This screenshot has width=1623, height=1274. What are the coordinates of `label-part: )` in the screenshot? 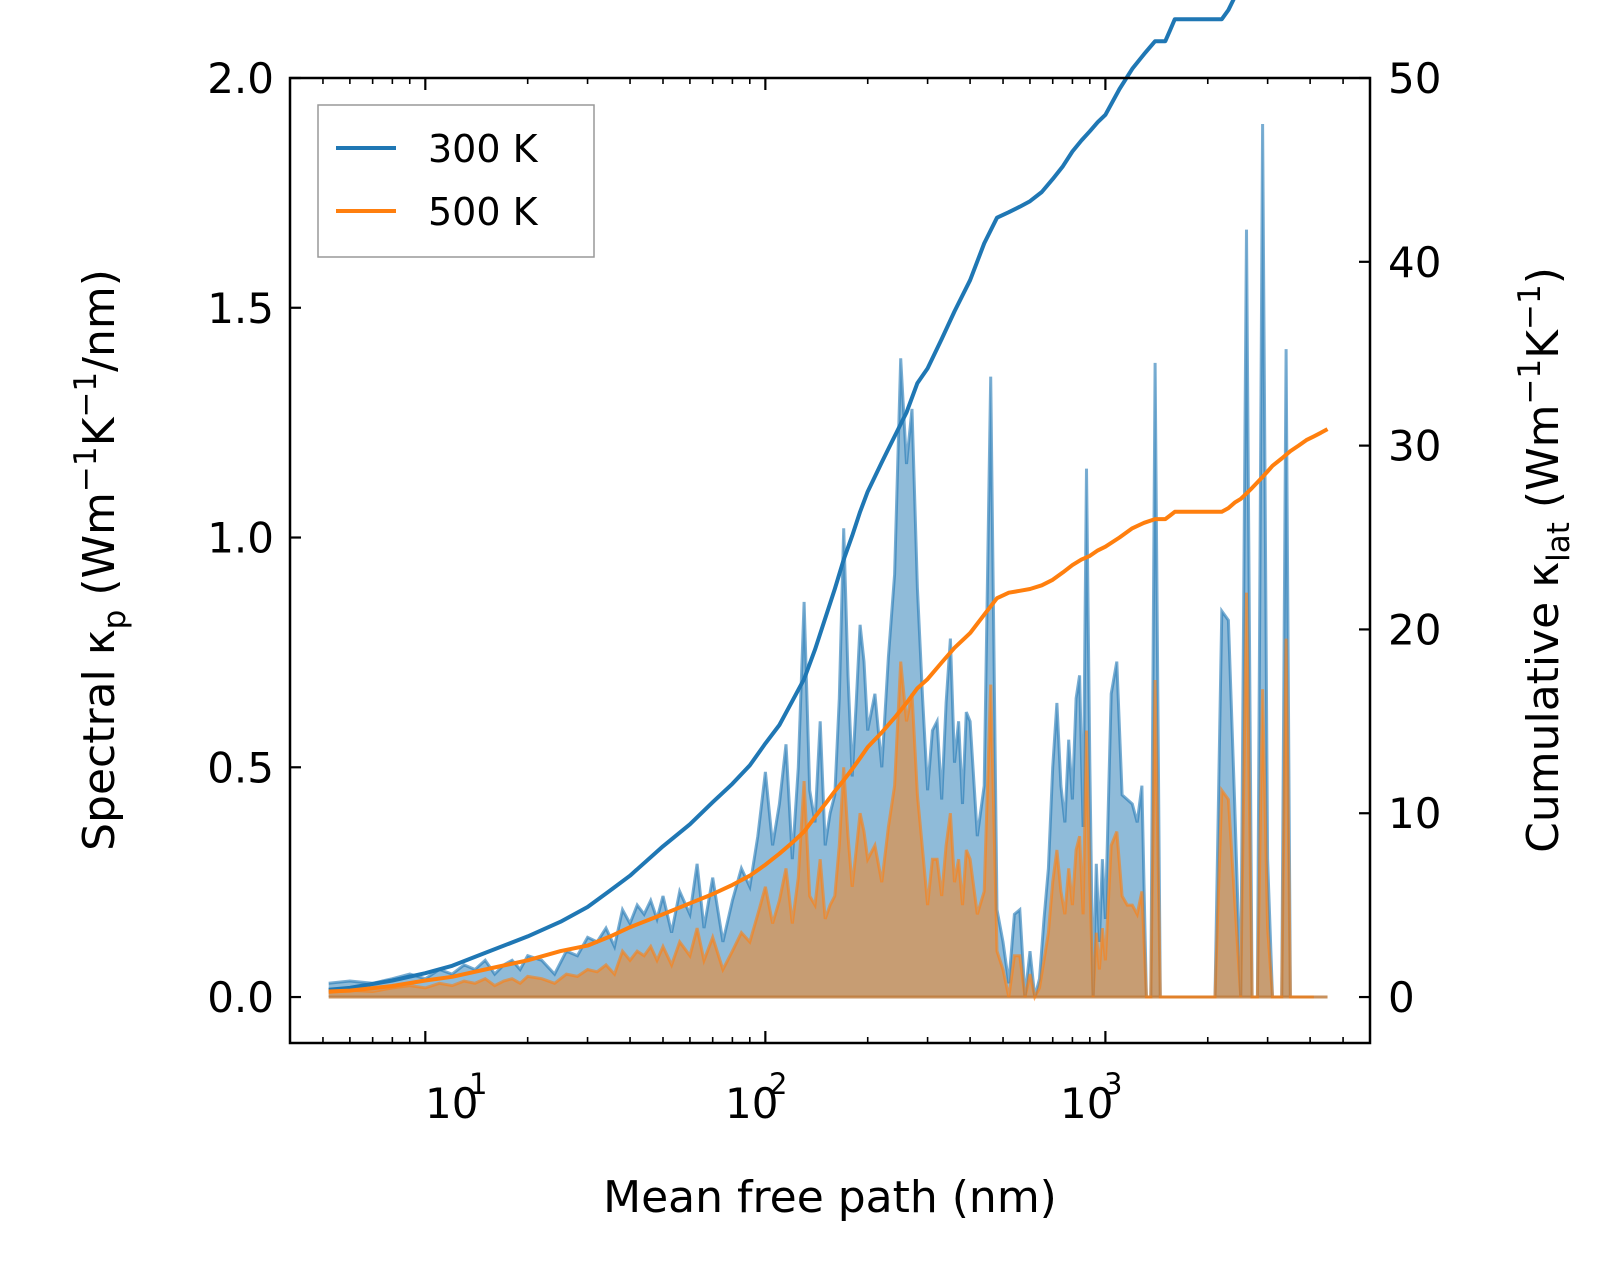 It's located at (1543, 275).